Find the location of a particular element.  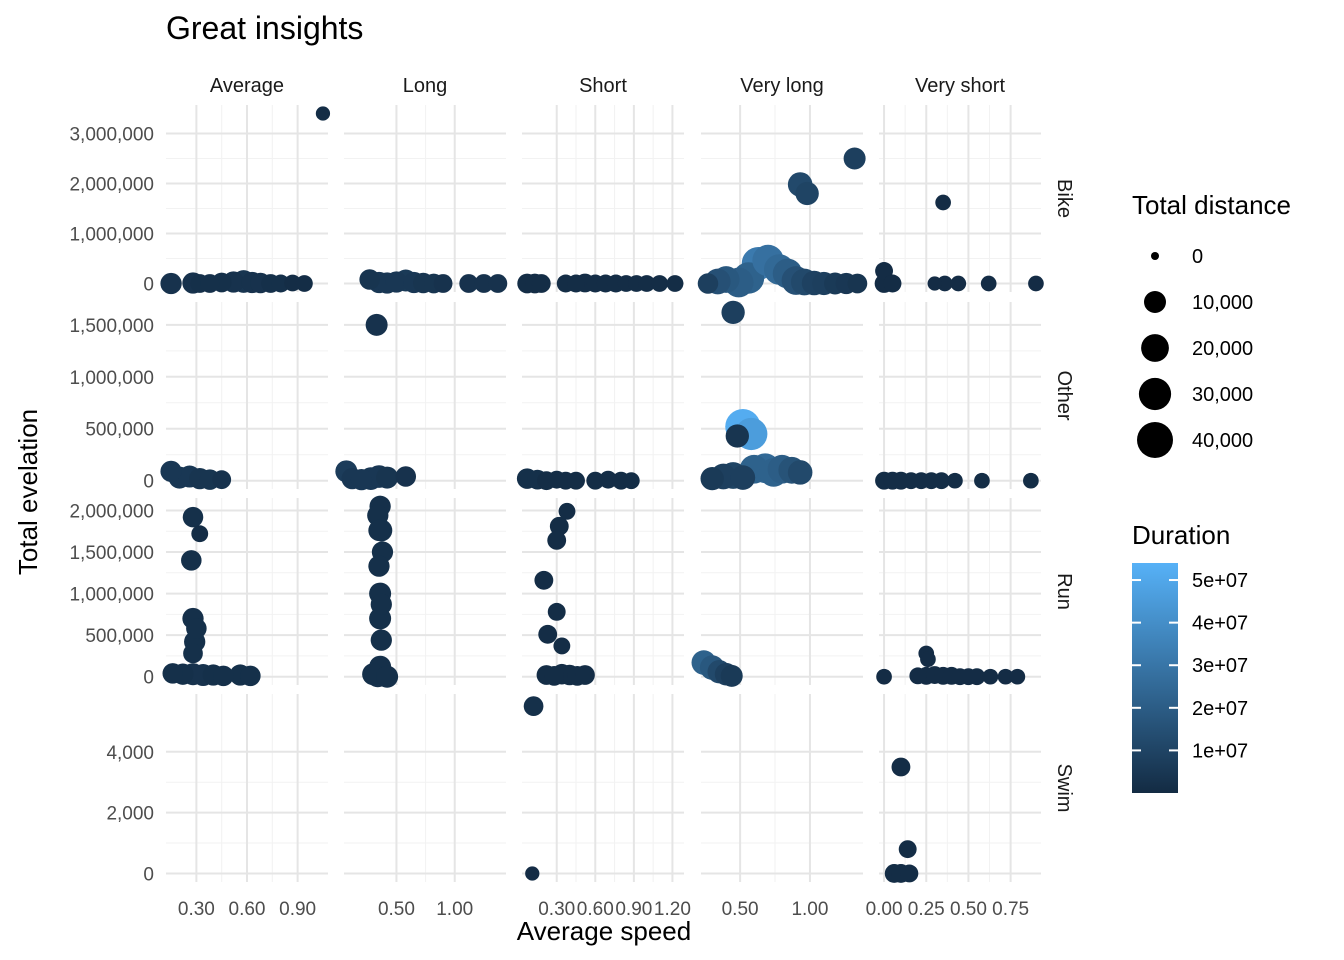

color-legend-bar is located at coordinates (1155, 678).